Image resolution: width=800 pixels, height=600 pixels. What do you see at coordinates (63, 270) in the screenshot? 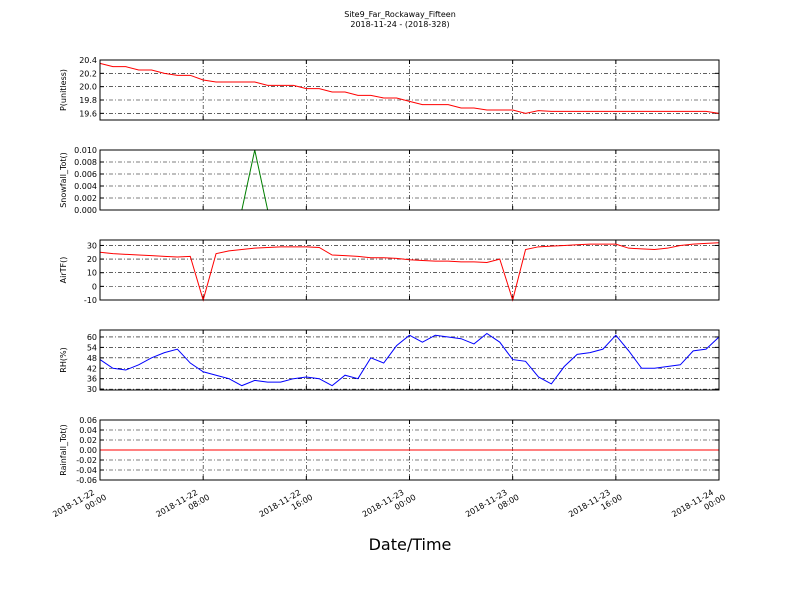
I see `y-axis-label: AirTF()` at bounding box center [63, 270].